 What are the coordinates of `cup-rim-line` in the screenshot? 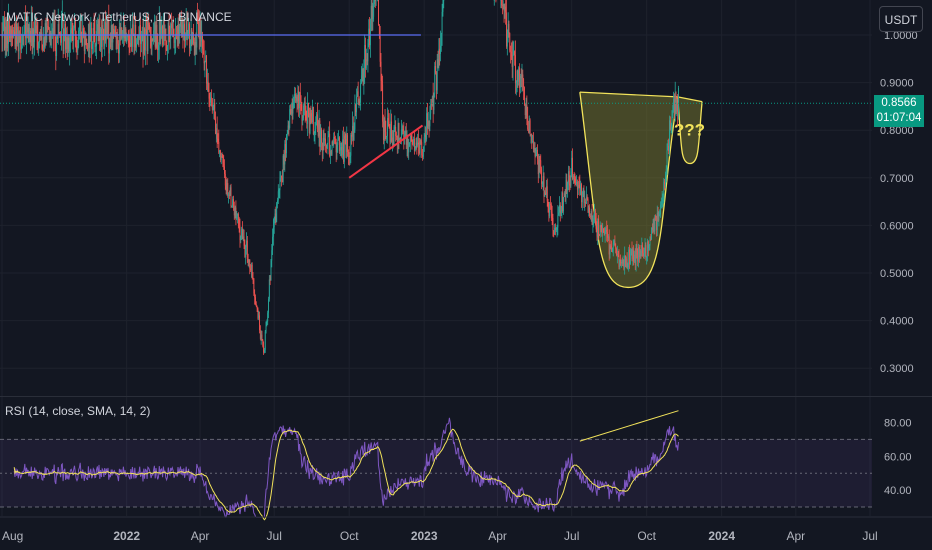 It's located at (628, 94).